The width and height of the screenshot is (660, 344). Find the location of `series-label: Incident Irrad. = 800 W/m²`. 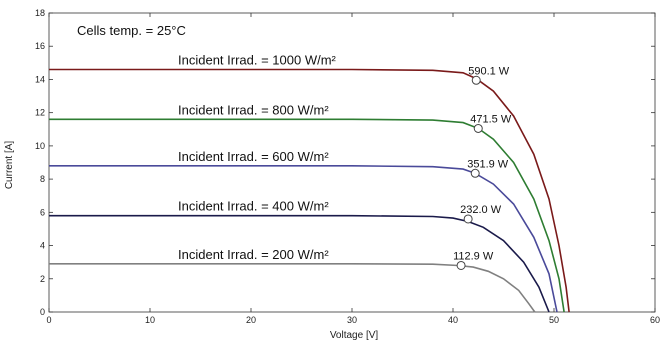

series-label: Incident Irrad. = 800 W/m² is located at coordinates (253, 109).